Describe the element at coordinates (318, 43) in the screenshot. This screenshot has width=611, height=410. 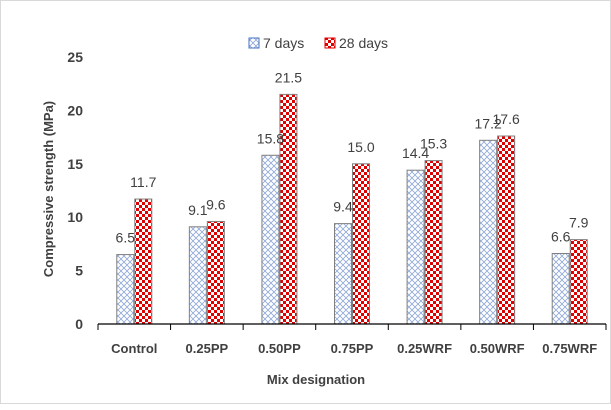
I see `legend: 7 days 28 days` at that location.